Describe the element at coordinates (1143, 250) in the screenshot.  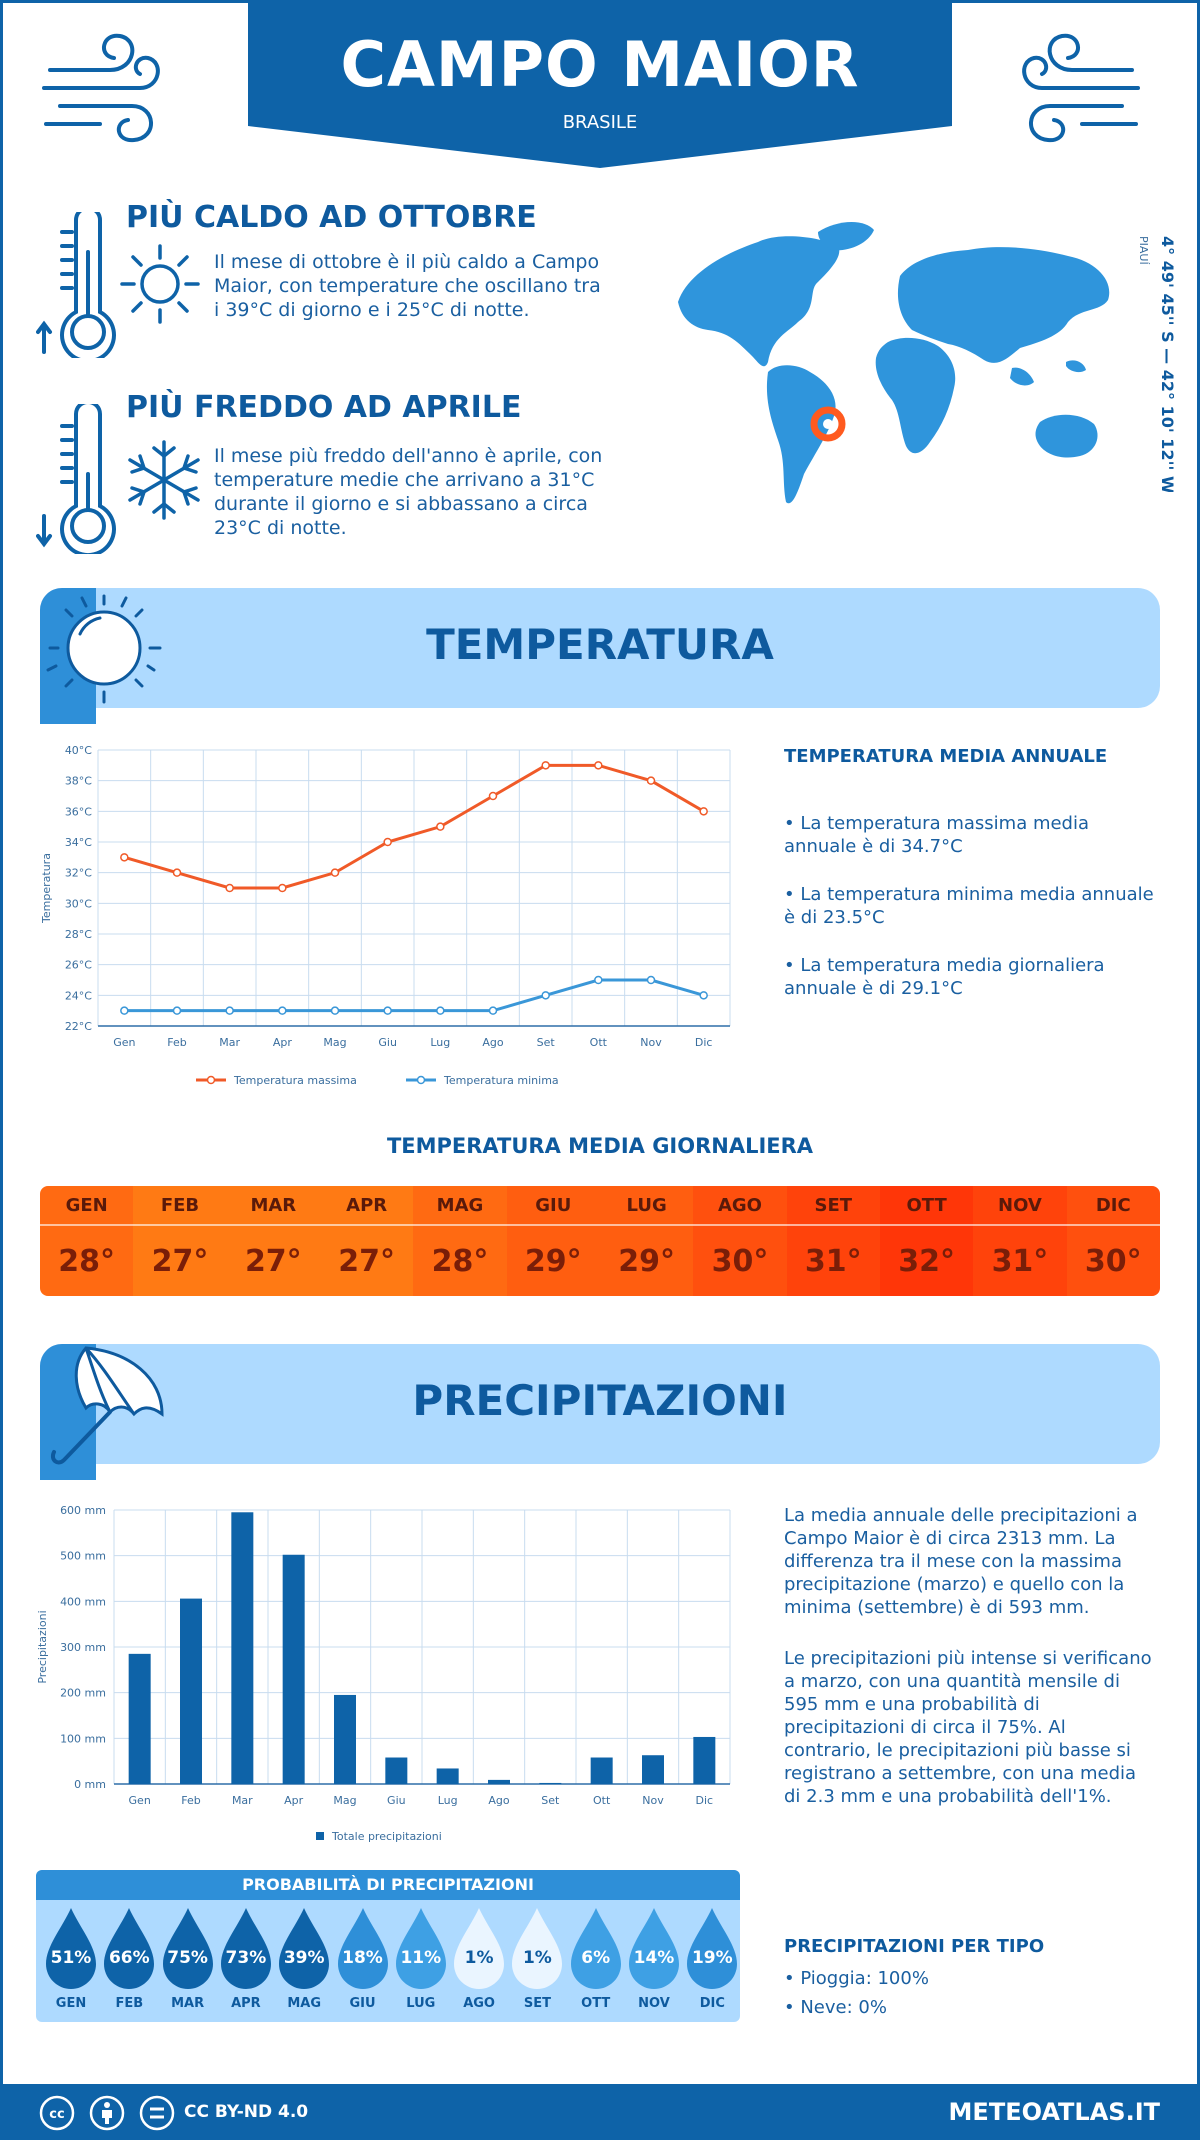
I see `region-label: PIAUÍ` at that location.